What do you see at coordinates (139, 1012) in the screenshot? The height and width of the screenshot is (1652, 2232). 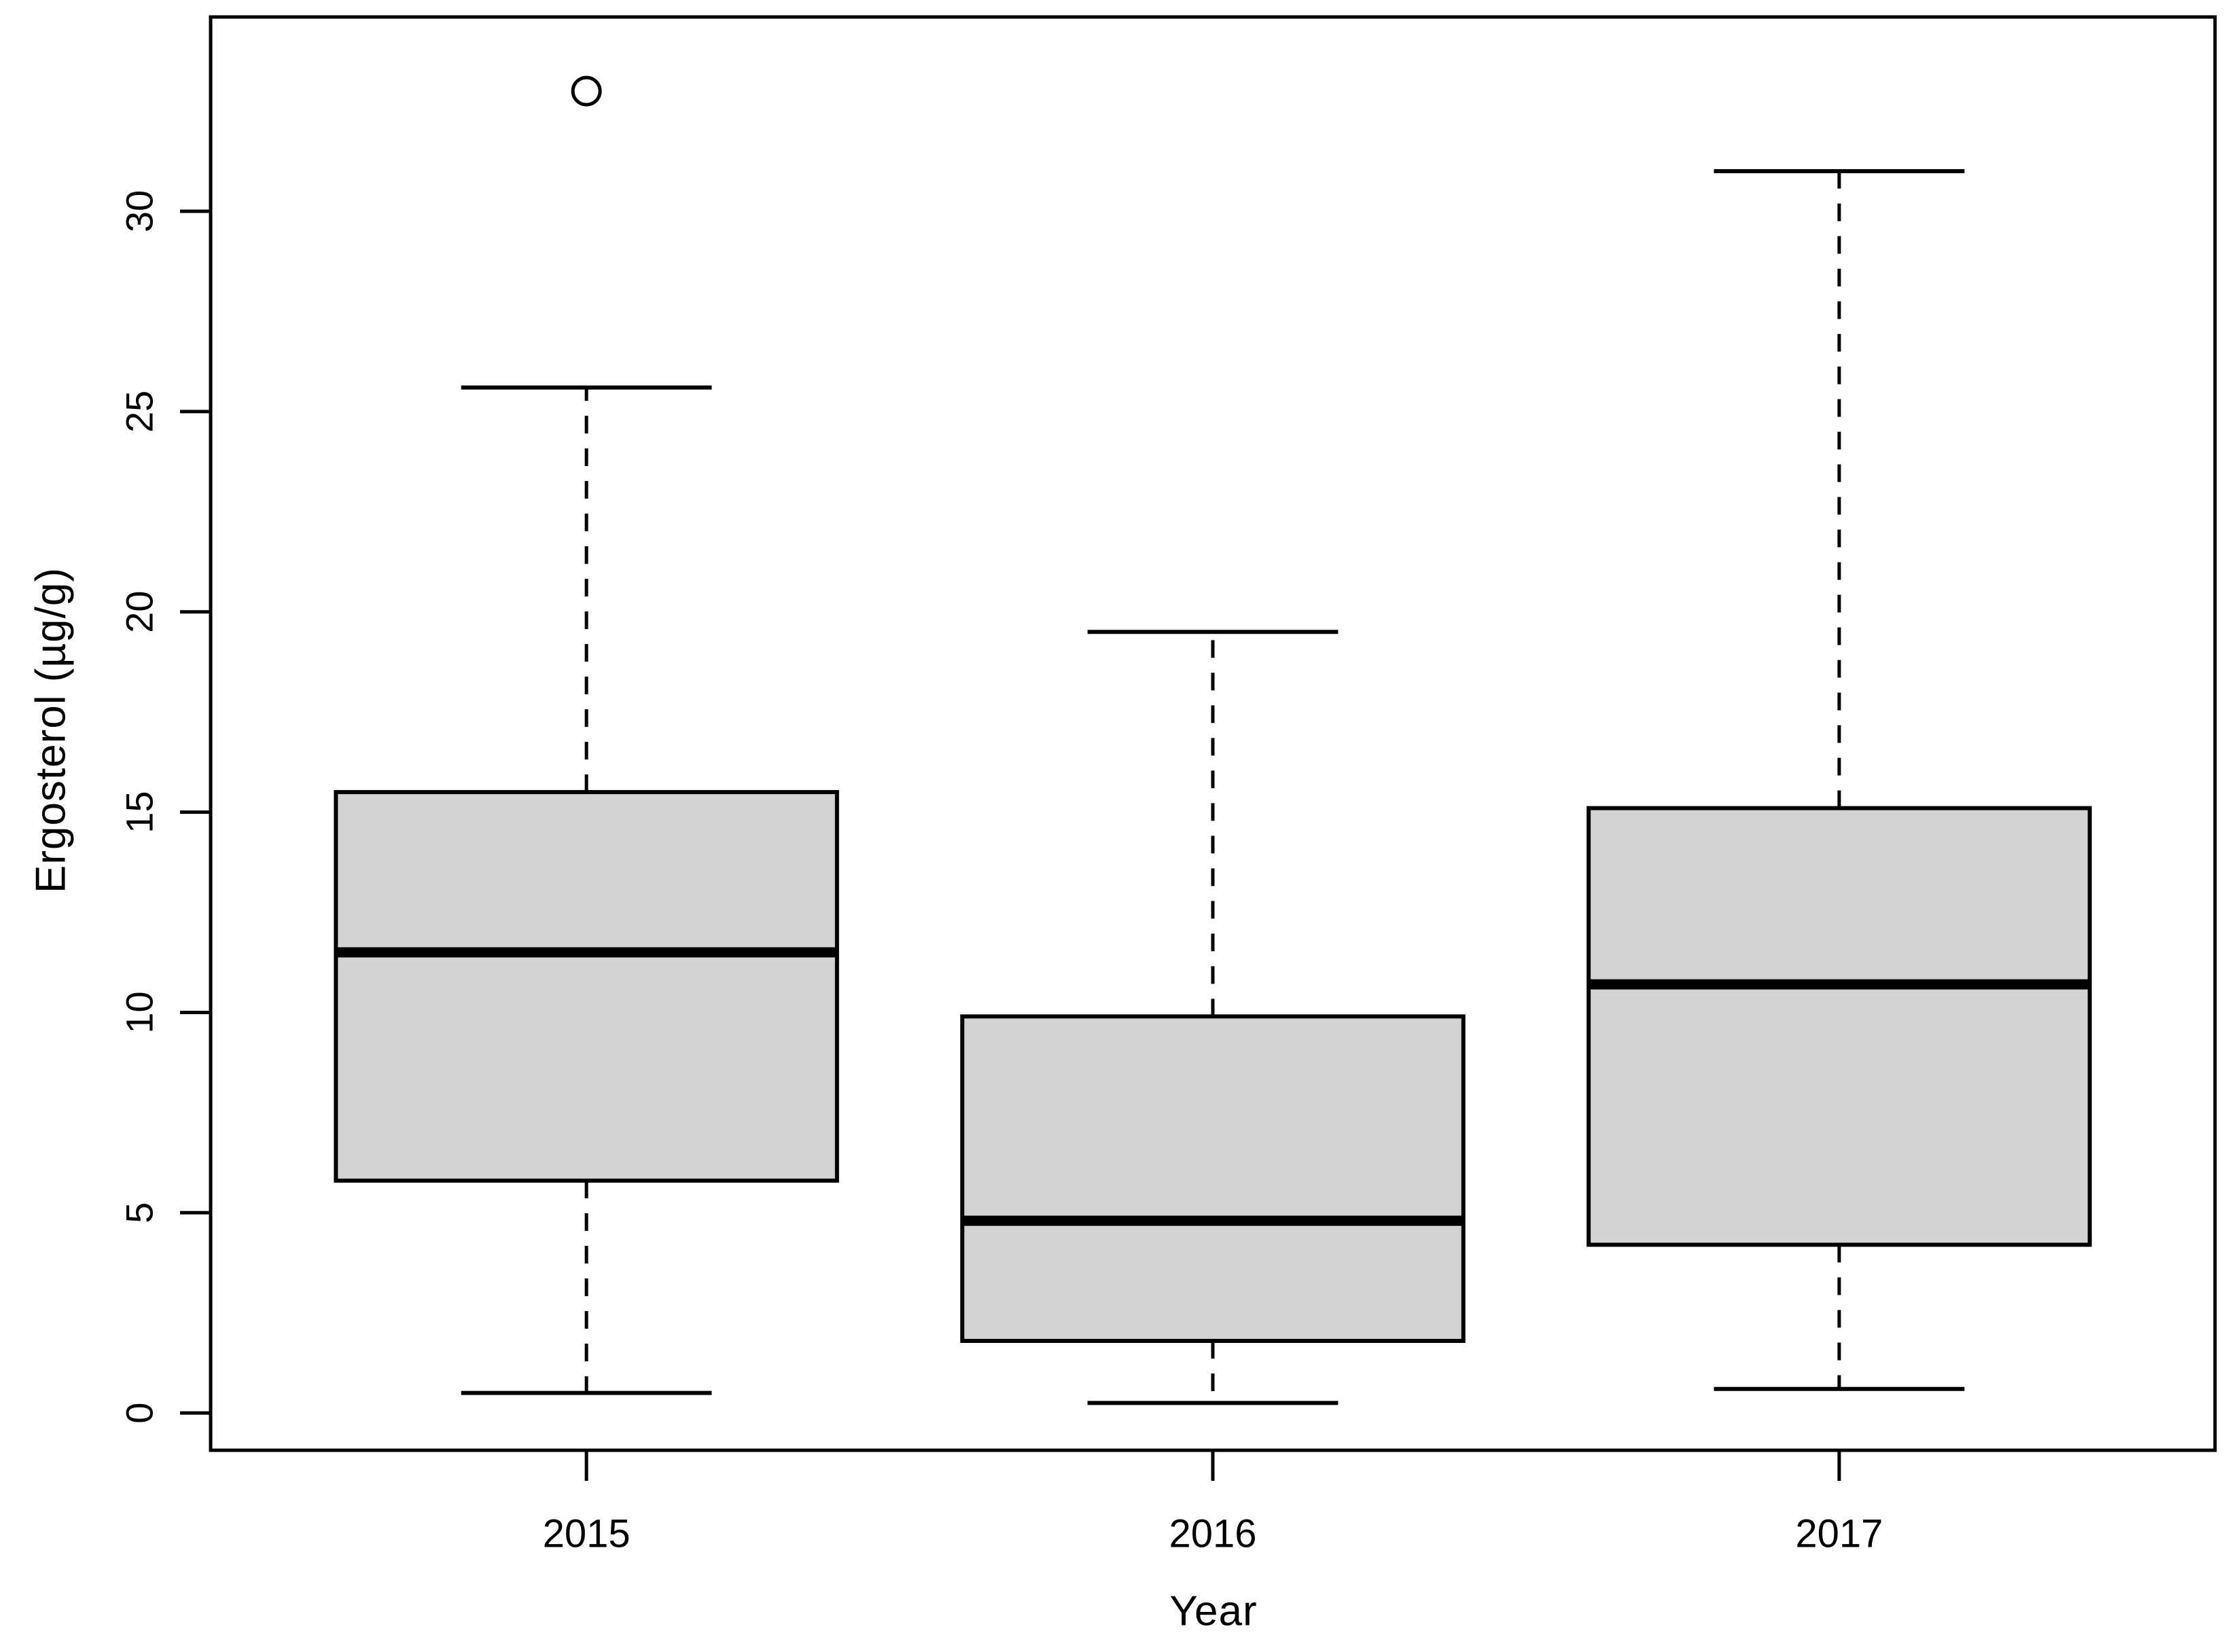 I see `y-tick-label-10: 10` at bounding box center [139, 1012].